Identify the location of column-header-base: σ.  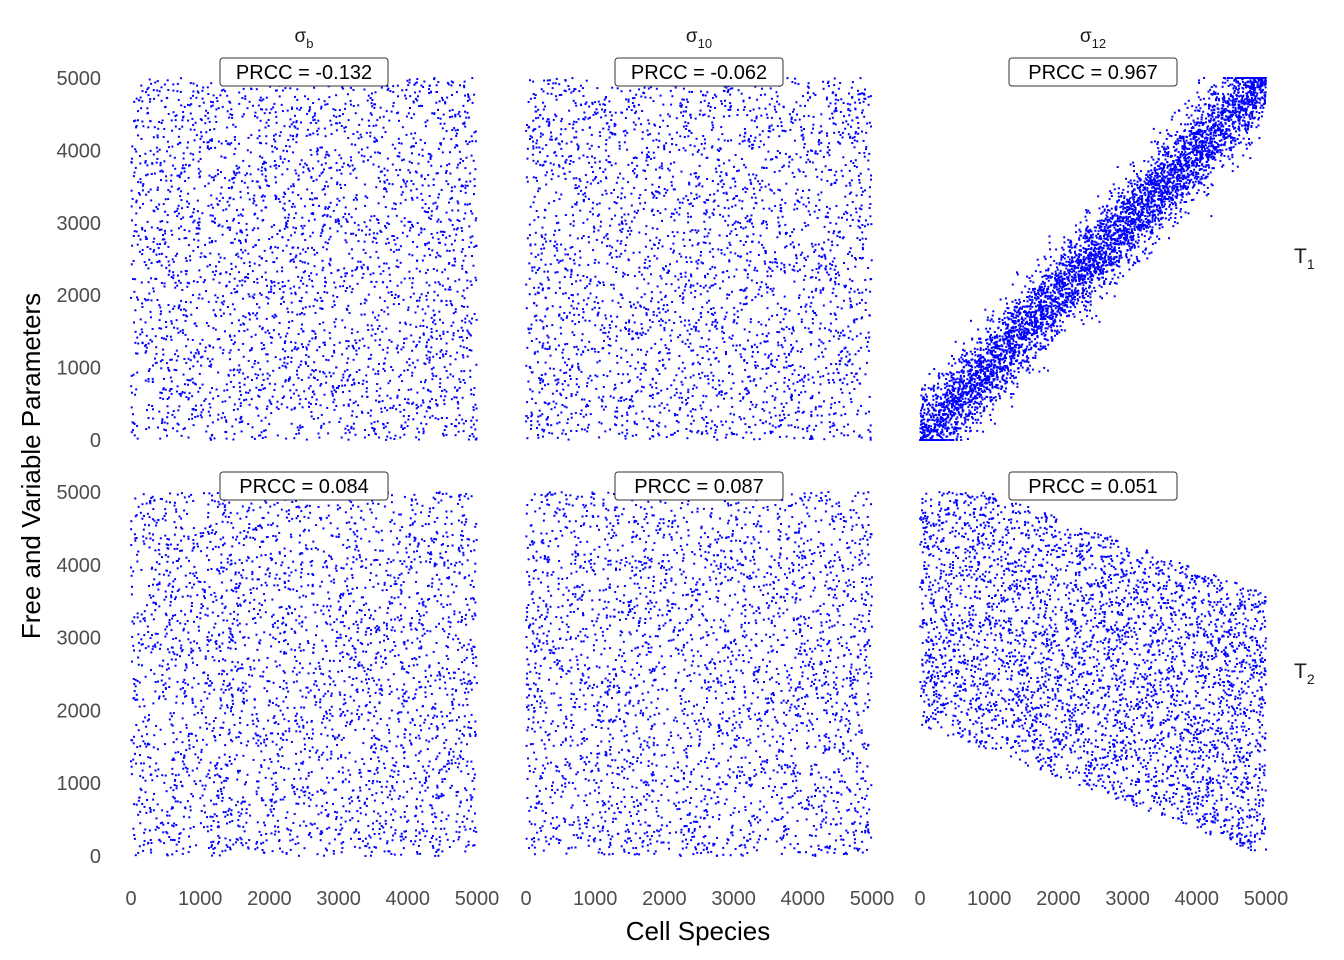
(1086, 36).